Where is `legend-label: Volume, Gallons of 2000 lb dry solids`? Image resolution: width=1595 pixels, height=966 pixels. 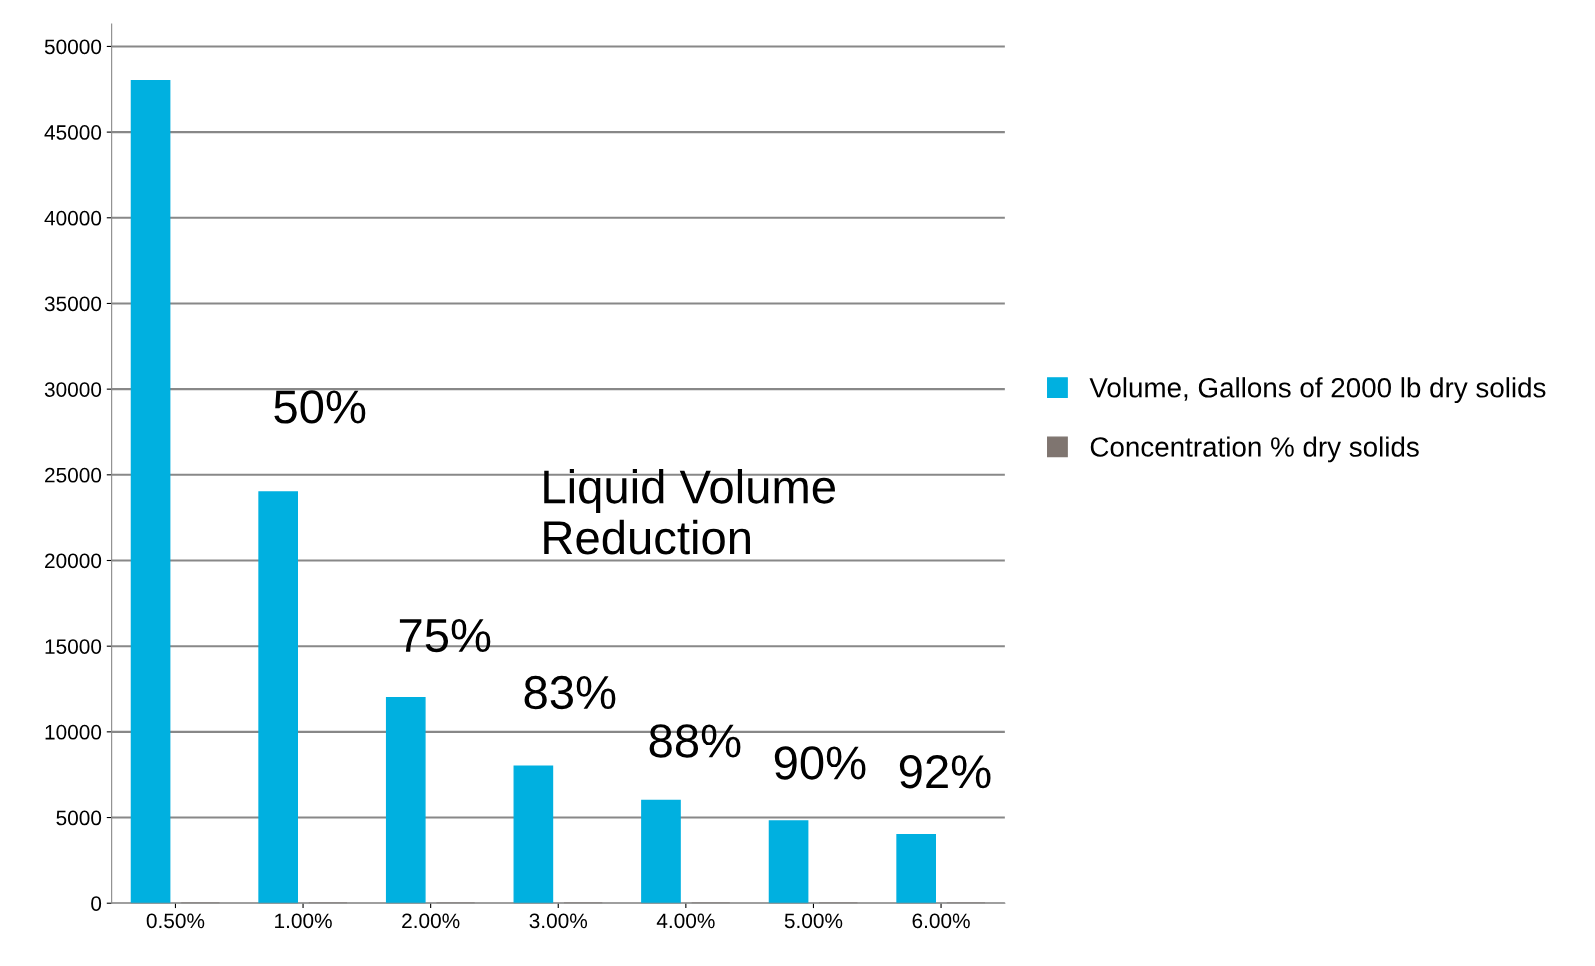
legend-label: Volume, Gallons of 2000 lb dry solids is located at coordinates (1317, 390).